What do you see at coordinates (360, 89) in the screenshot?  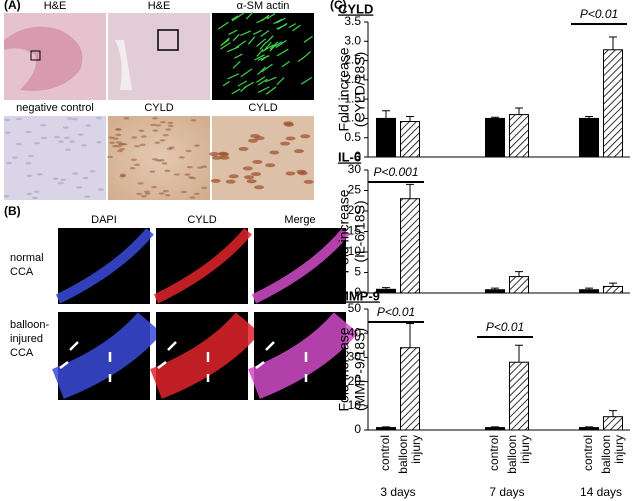 I see `y-axis-label: (CYLD/18S)` at bounding box center [360, 89].